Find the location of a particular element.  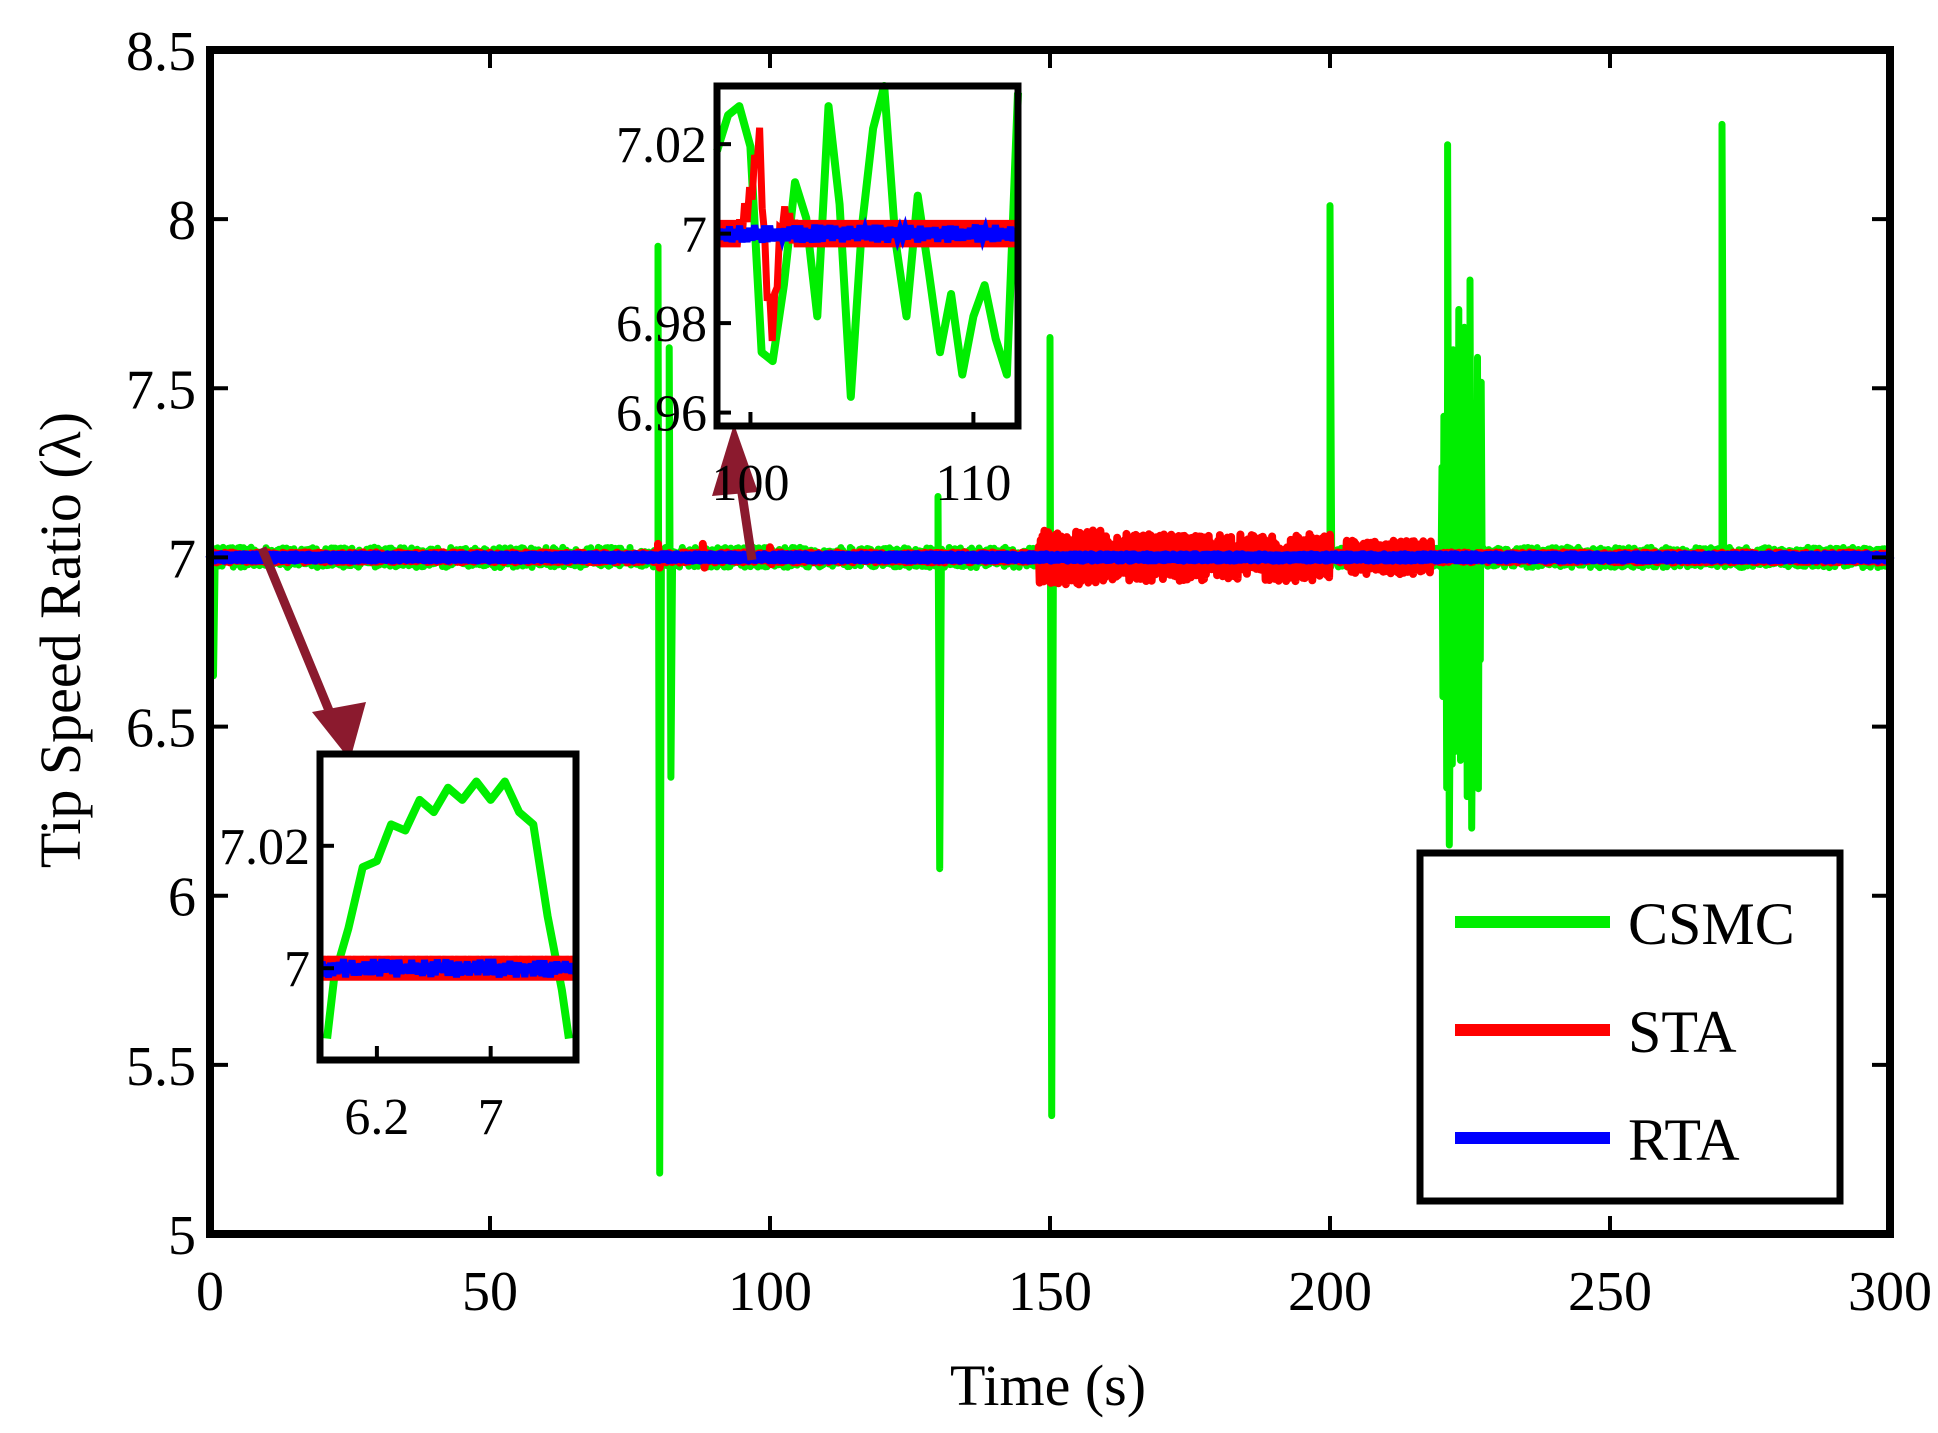

inset-1-csmc-line is located at coordinates (448, 908).